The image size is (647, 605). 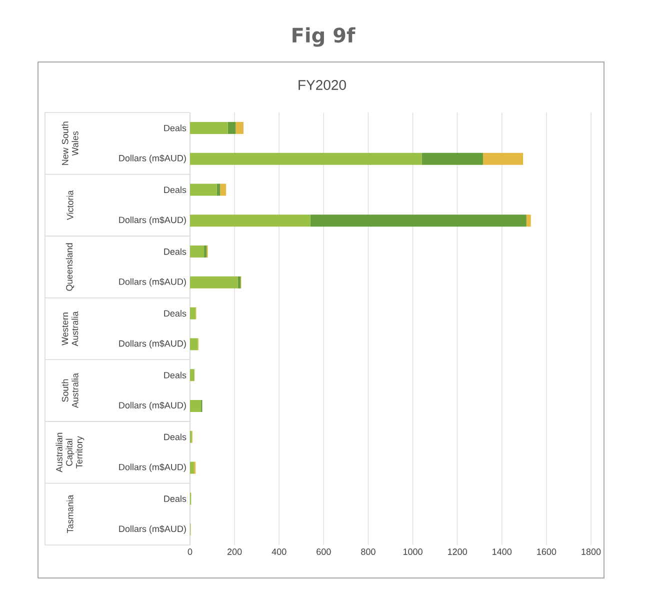 What do you see at coordinates (322, 85) in the screenshot?
I see `chart-subtitle: FY2020` at bounding box center [322, 85].